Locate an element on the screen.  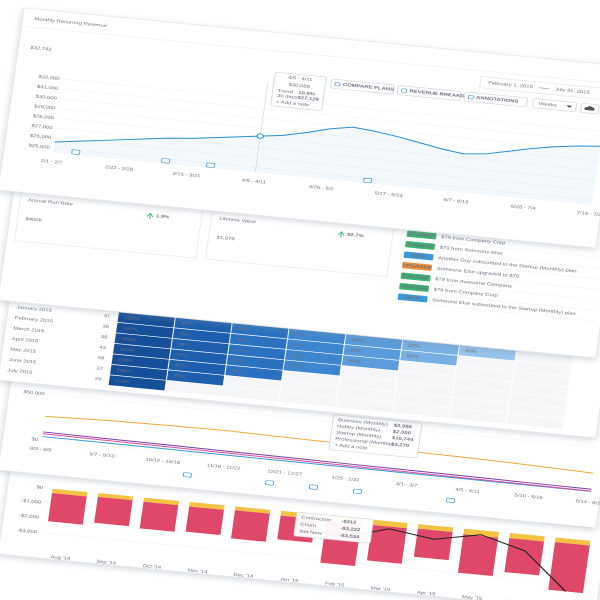
y-tick-label: $27,000 is located at coordinates (42, 127).